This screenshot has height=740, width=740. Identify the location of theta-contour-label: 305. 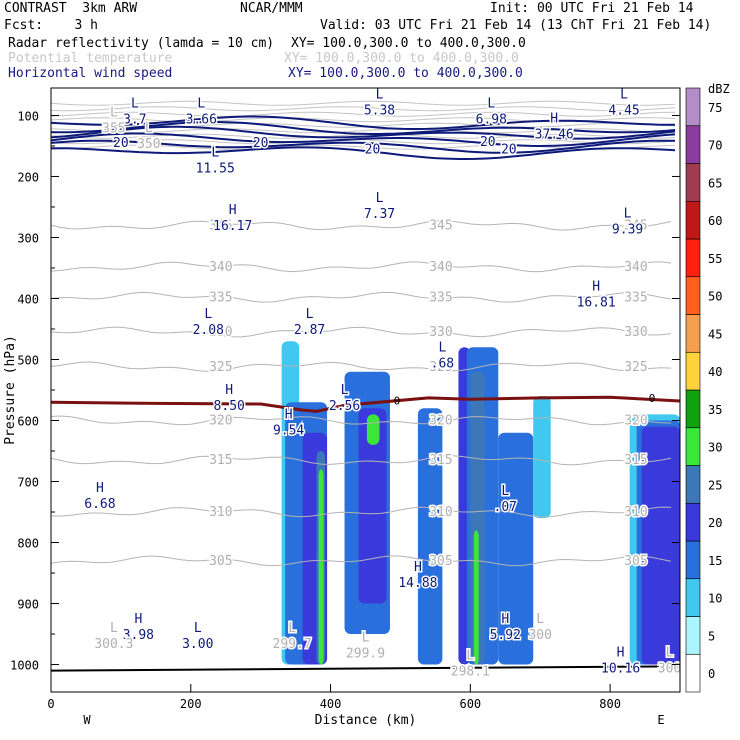
(440, 561).